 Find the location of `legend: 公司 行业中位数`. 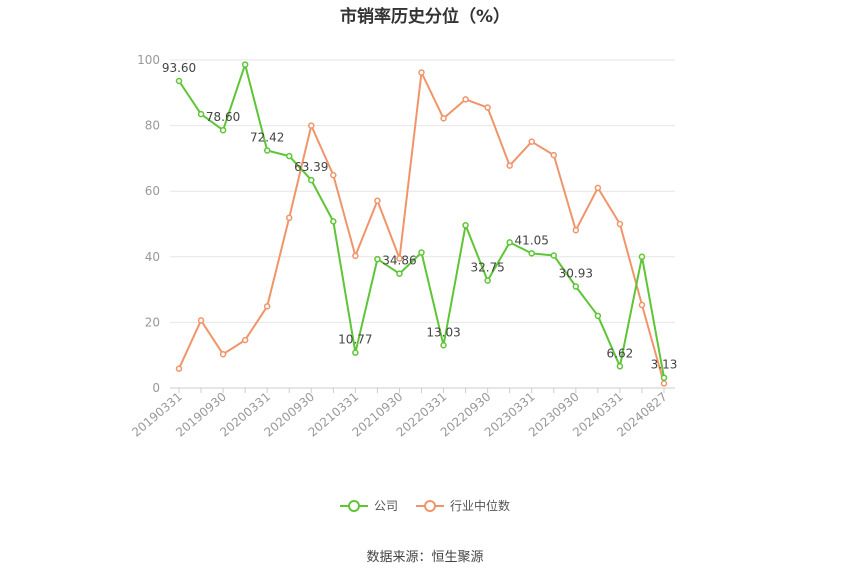

legend: 公司 行业中位数 is located at coordinates (425, 505).